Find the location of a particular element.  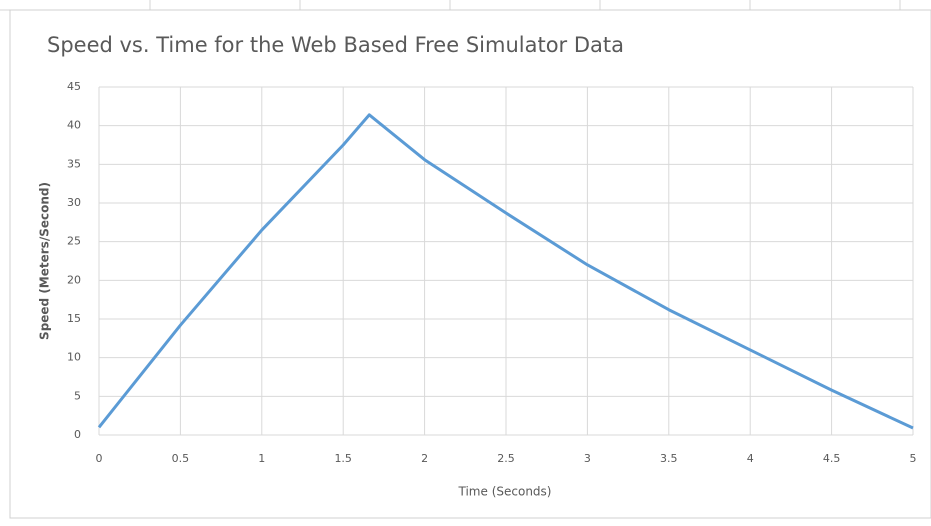

x-tick-label: 1.5 is located at coordinates (343, 458).